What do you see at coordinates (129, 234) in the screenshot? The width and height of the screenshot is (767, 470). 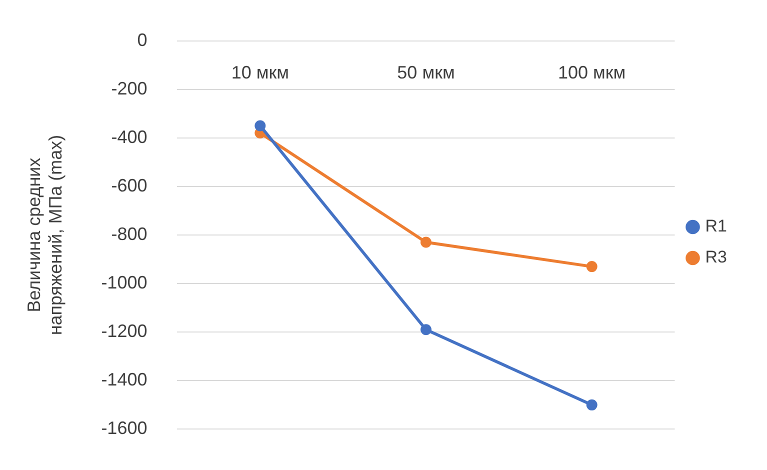 I see `y-tick-label: -800` at bounding box center [129, 234].